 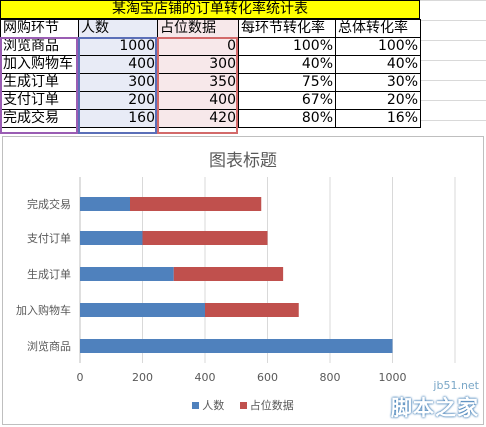 What do you see at coordinates (287, 64) in the screenshot?
I see `cell-step-rate: 40%` at bounding box center [287, 64].